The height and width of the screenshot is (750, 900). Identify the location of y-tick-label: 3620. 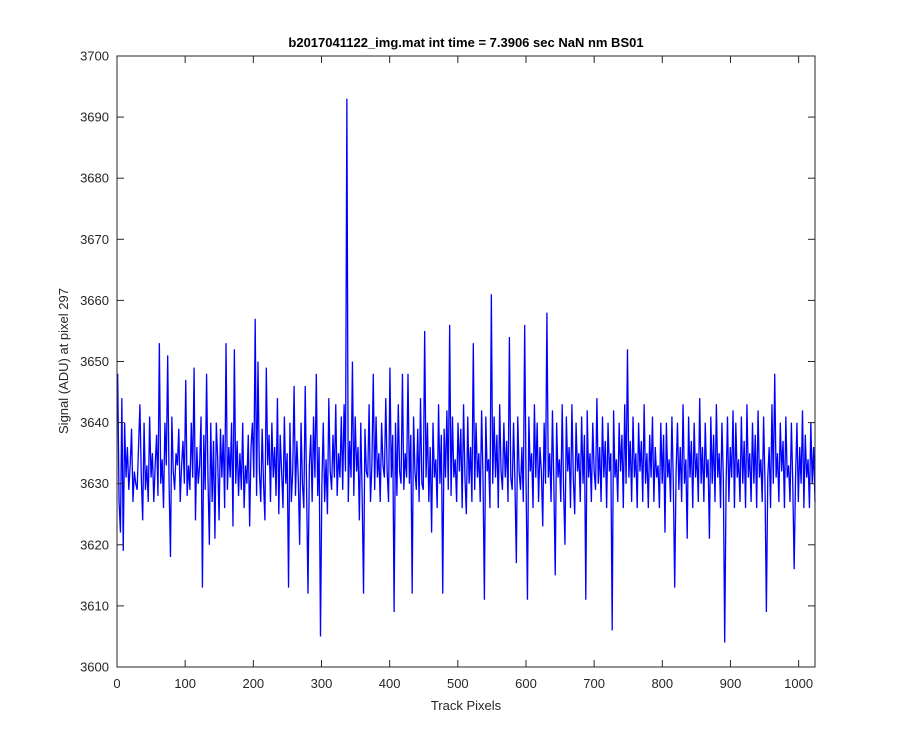
(94, 544).